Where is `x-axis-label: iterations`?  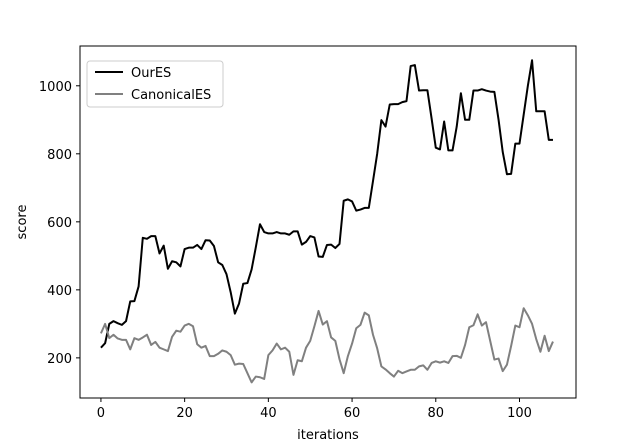
x-axis-label: iterations is located at coordinates (328, 435).